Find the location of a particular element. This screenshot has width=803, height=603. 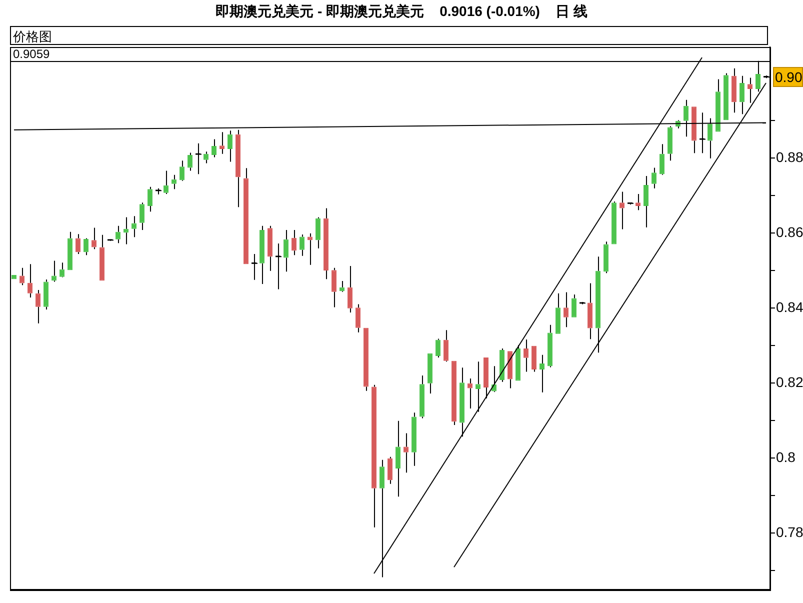

y-tick-label: 0.84 is located at coordinates (789, 306).